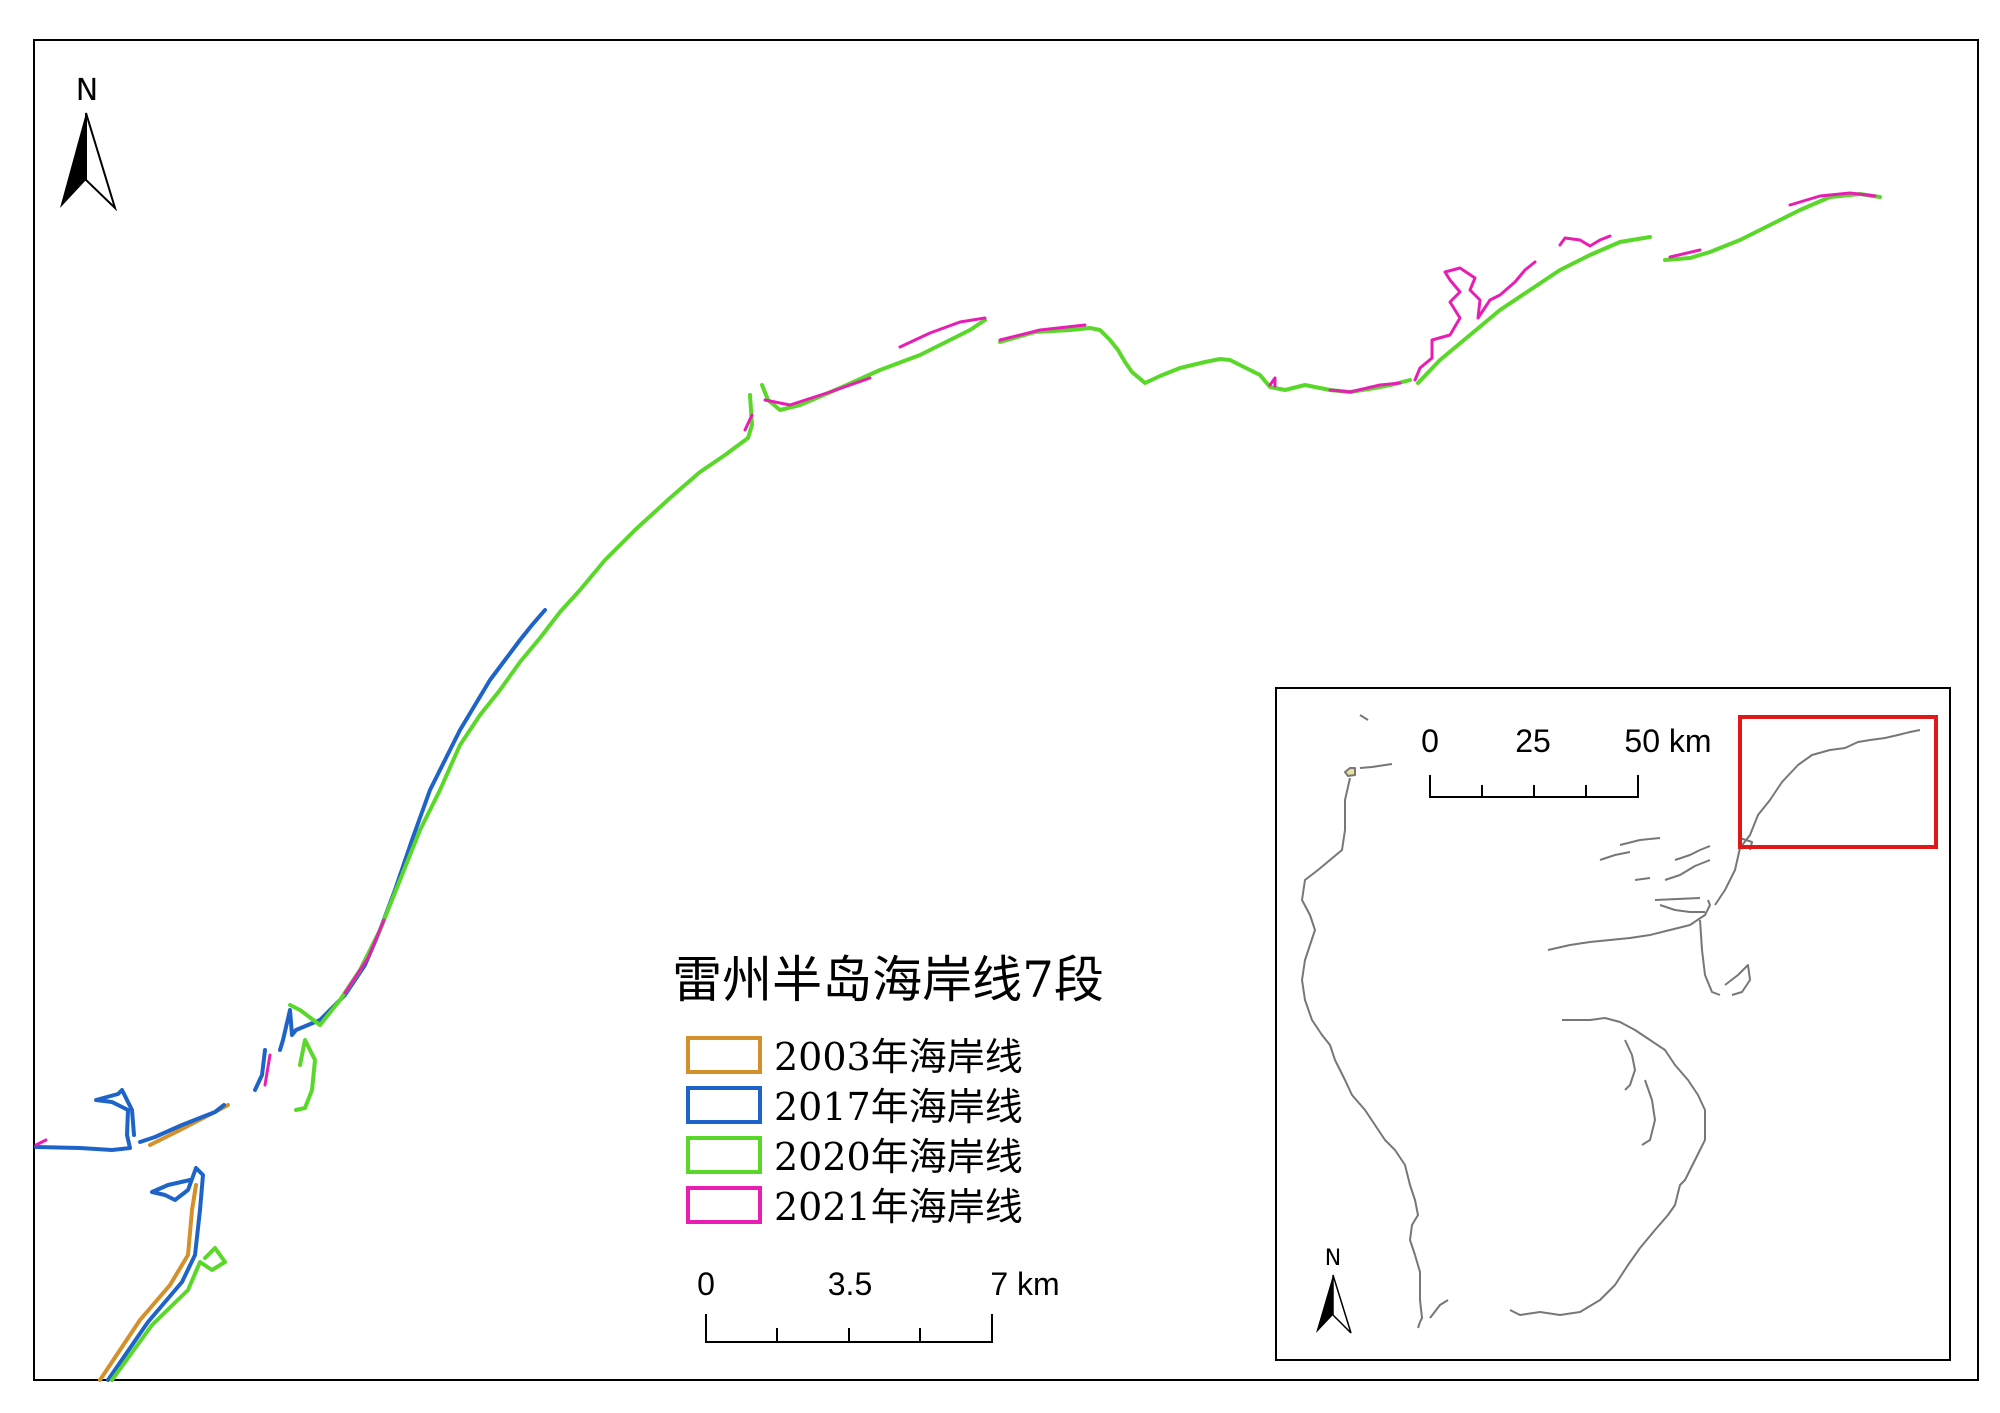 This screenshot has width=2000, height=1413. What do you see at coordinates (898, 1207) in the screenshot?
I see `legend-label-2021: 2021年海岸线` at bounding box center [898, 1207].